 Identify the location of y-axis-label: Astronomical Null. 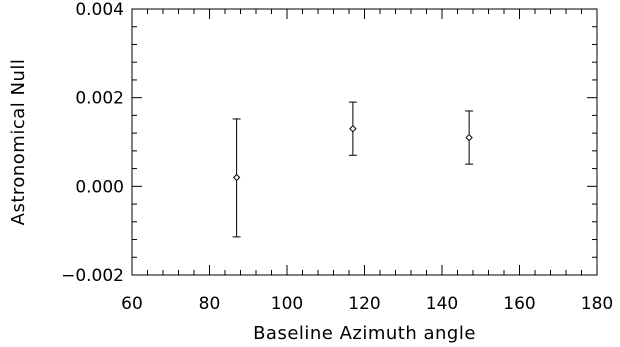
(18, 142).